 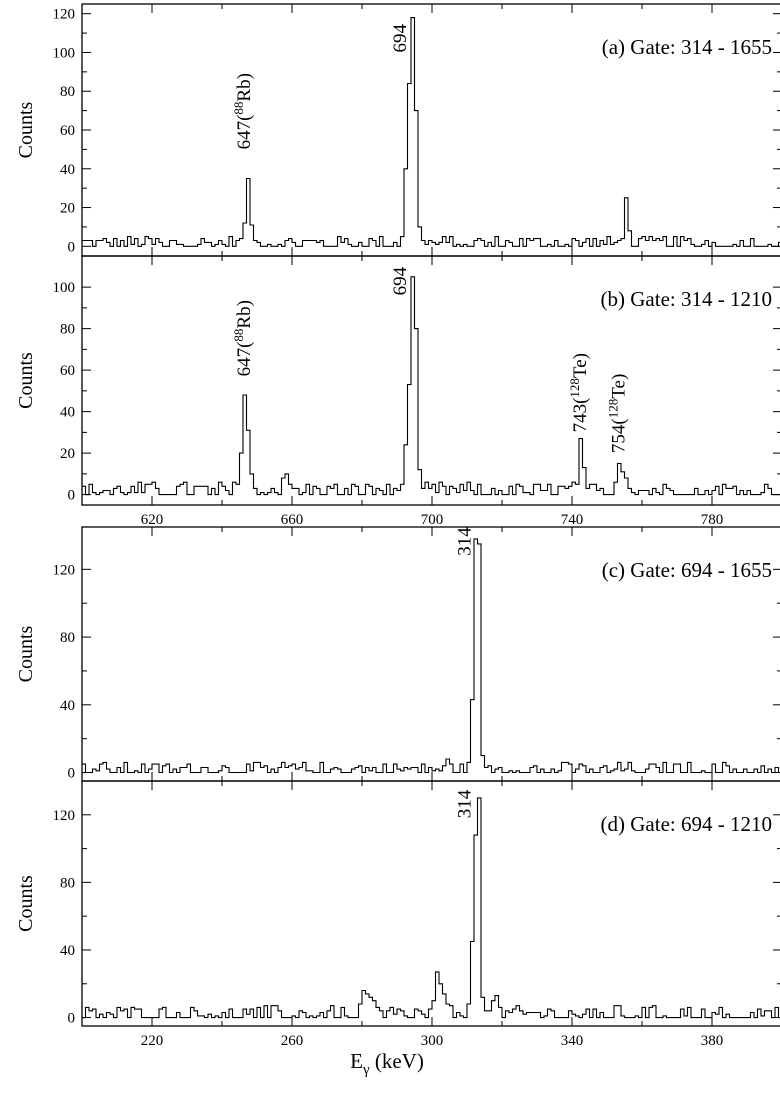 I want to click on peak-label: 743(128Te), so click(x=579, y=392).